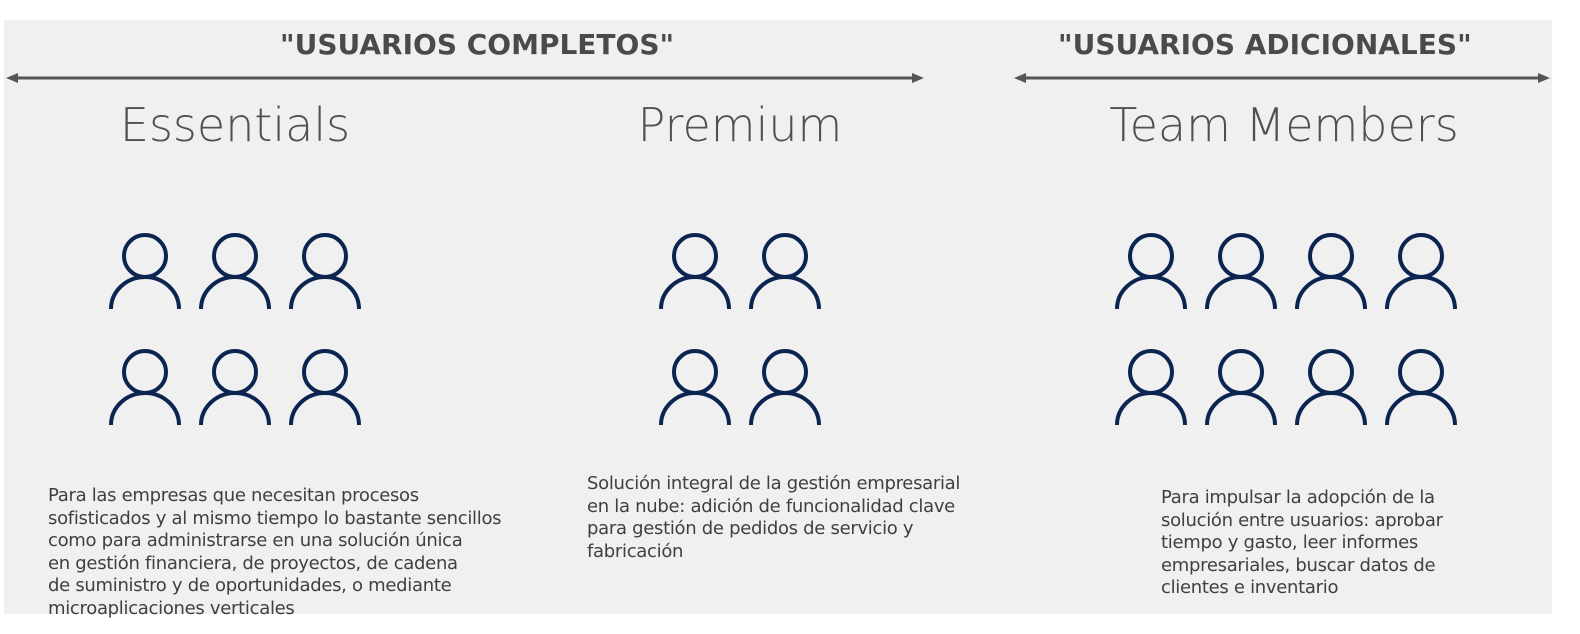  Describe the element at coordinates (1265, 44) in the screenshot. I see `header-additional-users: "USUARIOS ADICIONALES"` at that location.